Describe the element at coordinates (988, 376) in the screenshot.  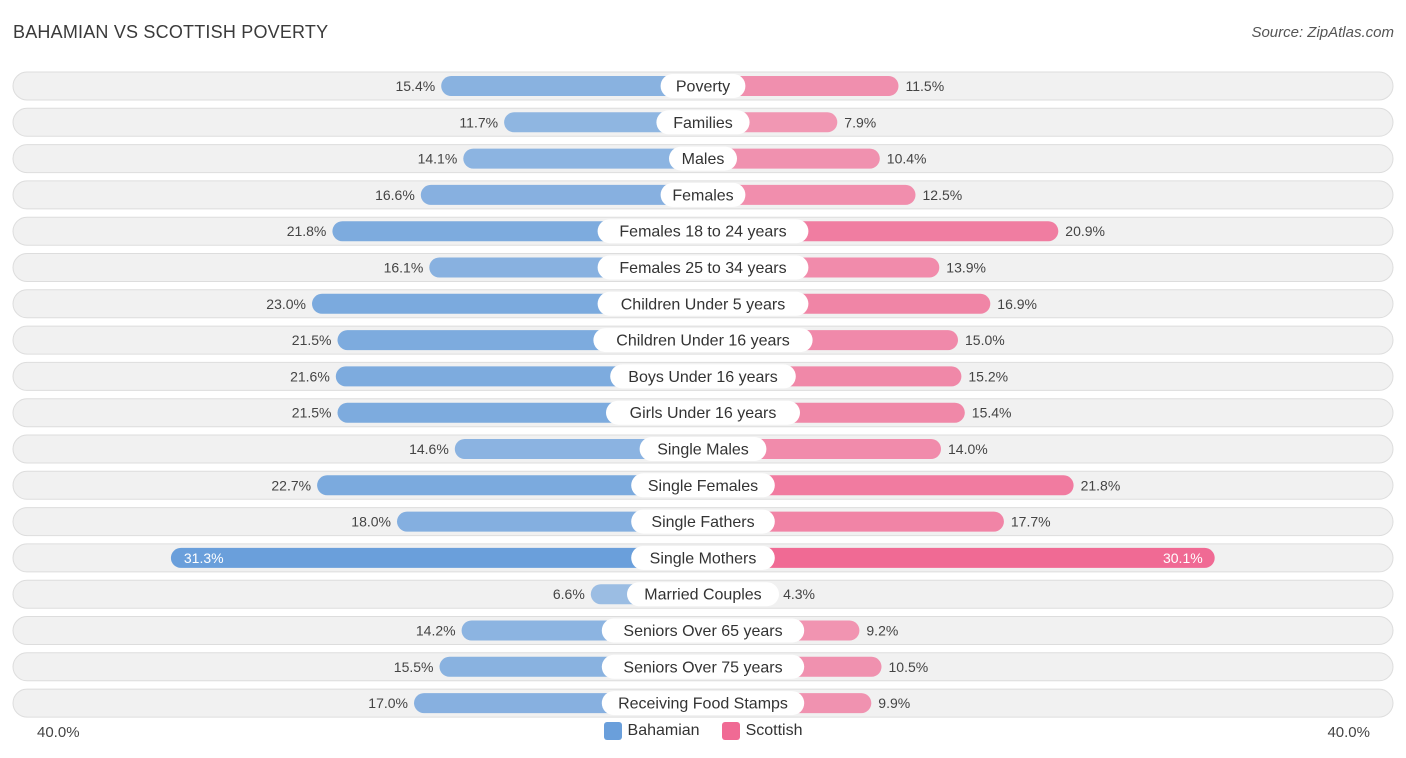
I see `value-label-scottish: 15.2%` at that location.